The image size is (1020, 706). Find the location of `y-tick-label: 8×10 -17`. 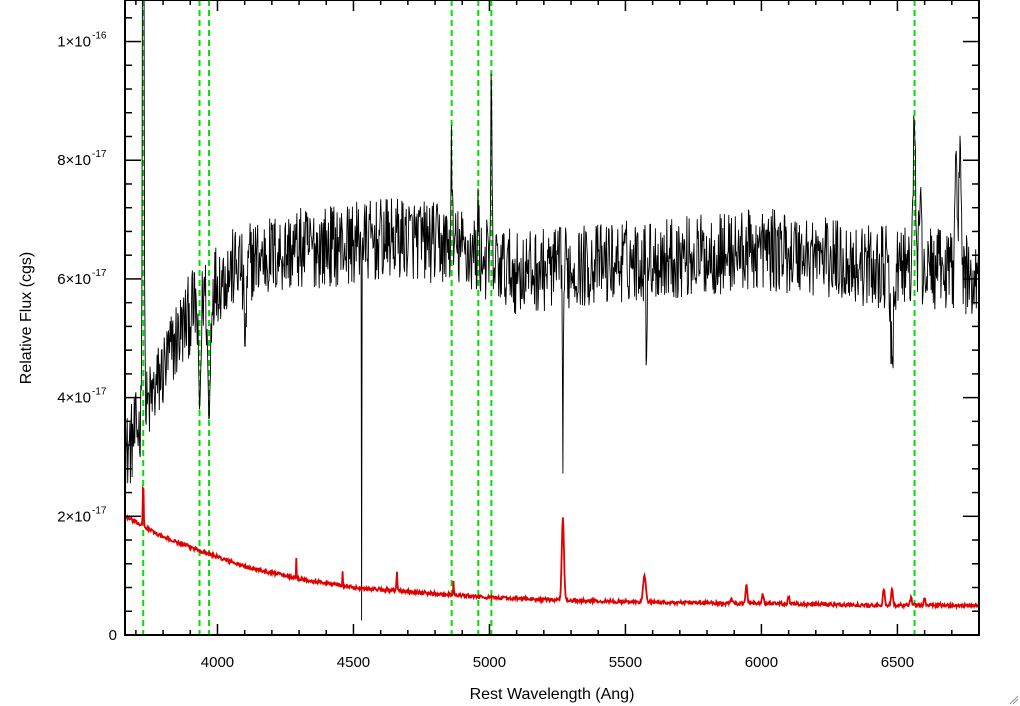

y-tick-label: 8×10 -17 is located at coordinates (82, 159).